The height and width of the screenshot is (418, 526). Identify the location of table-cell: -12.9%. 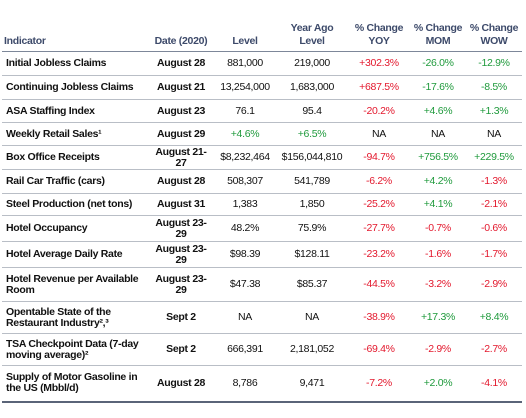
(494, 63).